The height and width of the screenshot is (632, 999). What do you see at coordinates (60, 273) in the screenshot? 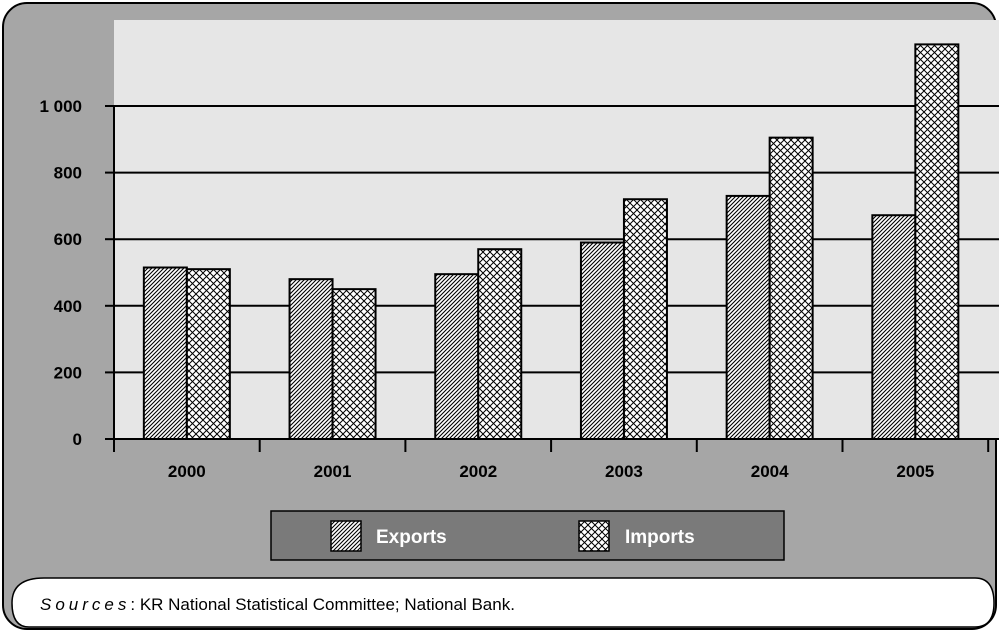
I see `y-axis-tick-labels: 0 200 400 600 800 1 000` at bounding box center [60, 273].